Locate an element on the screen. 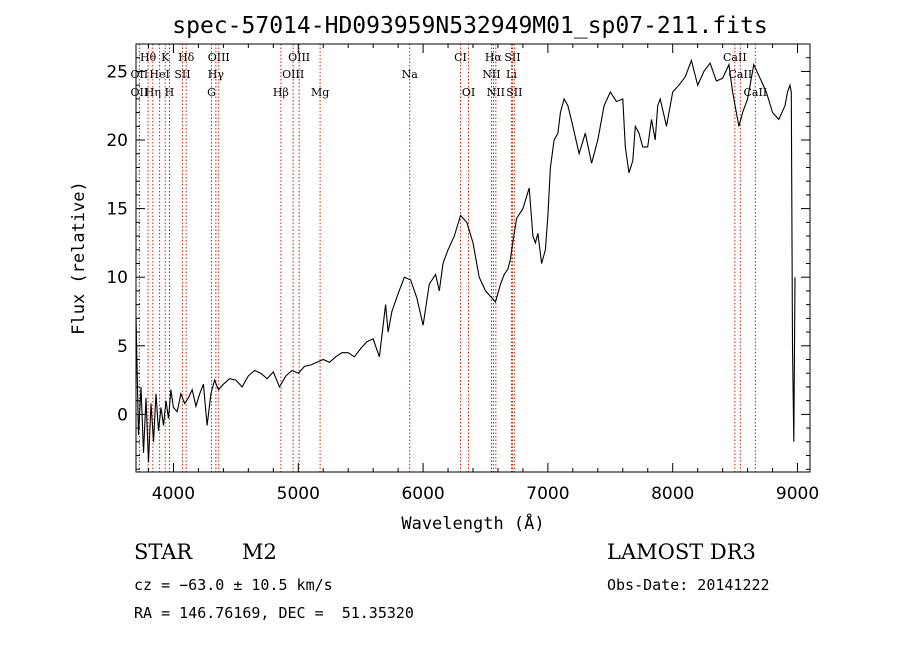  y-axis-label: Flux (relative) is located at coordinates (79, 258).